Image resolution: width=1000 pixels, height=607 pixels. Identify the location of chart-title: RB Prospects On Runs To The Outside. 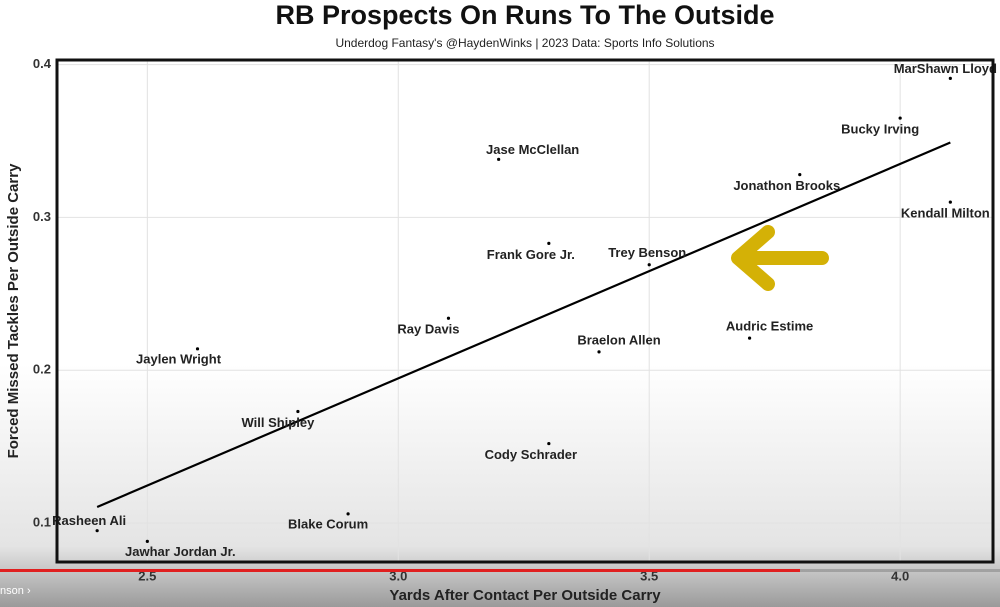
(524, 15).